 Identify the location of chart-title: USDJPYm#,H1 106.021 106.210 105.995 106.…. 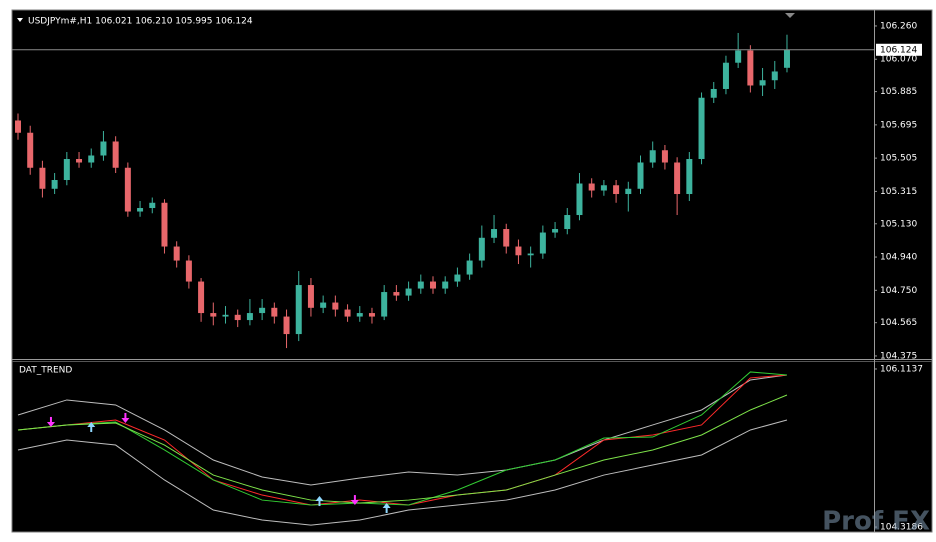
(140, 22).